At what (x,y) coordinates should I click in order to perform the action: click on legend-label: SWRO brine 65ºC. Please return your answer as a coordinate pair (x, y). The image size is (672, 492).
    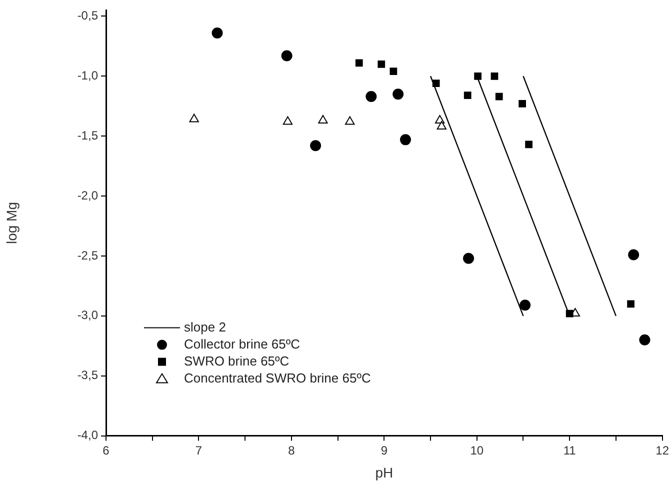
    Looking at the image, I should click on (237, 360).